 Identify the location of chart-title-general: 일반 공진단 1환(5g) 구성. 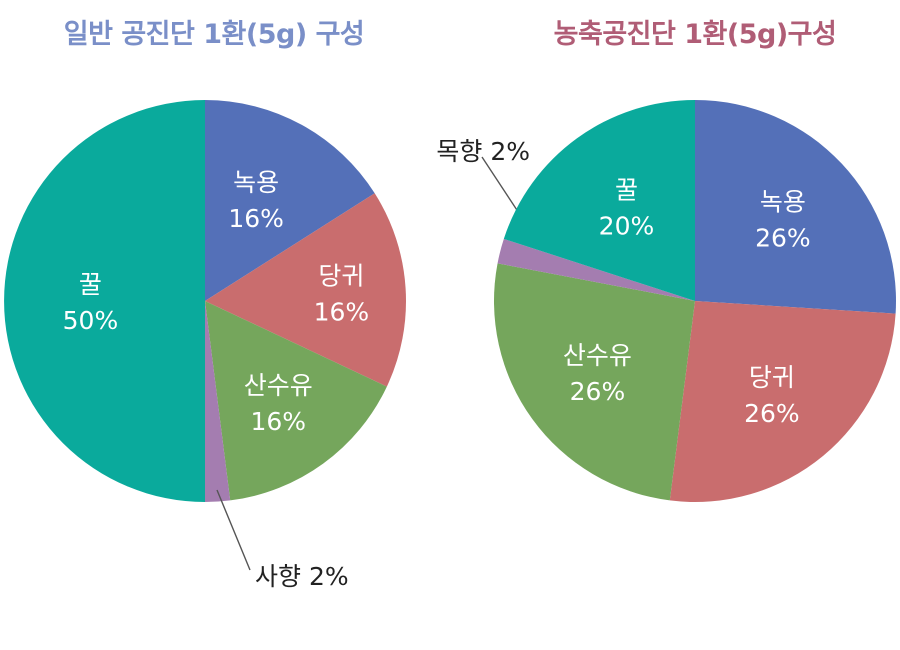
(214, 34).